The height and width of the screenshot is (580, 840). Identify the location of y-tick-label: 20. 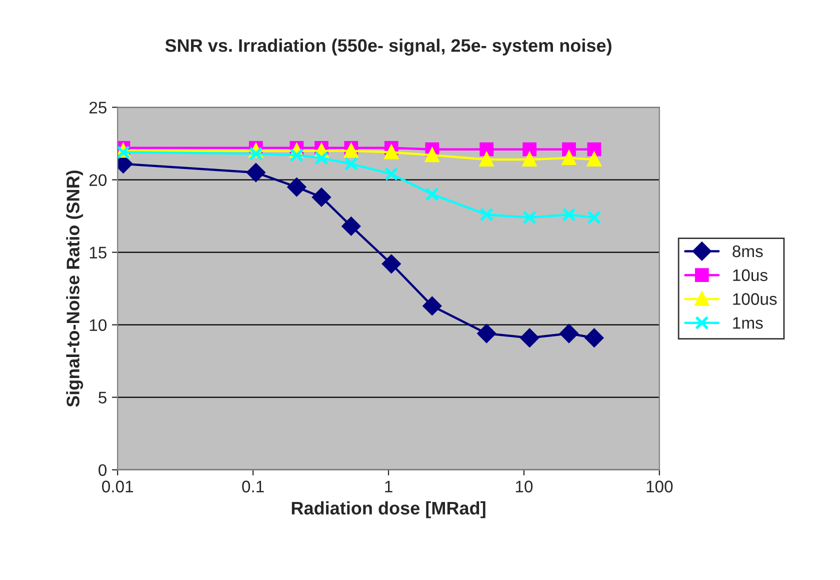
(98, 180).